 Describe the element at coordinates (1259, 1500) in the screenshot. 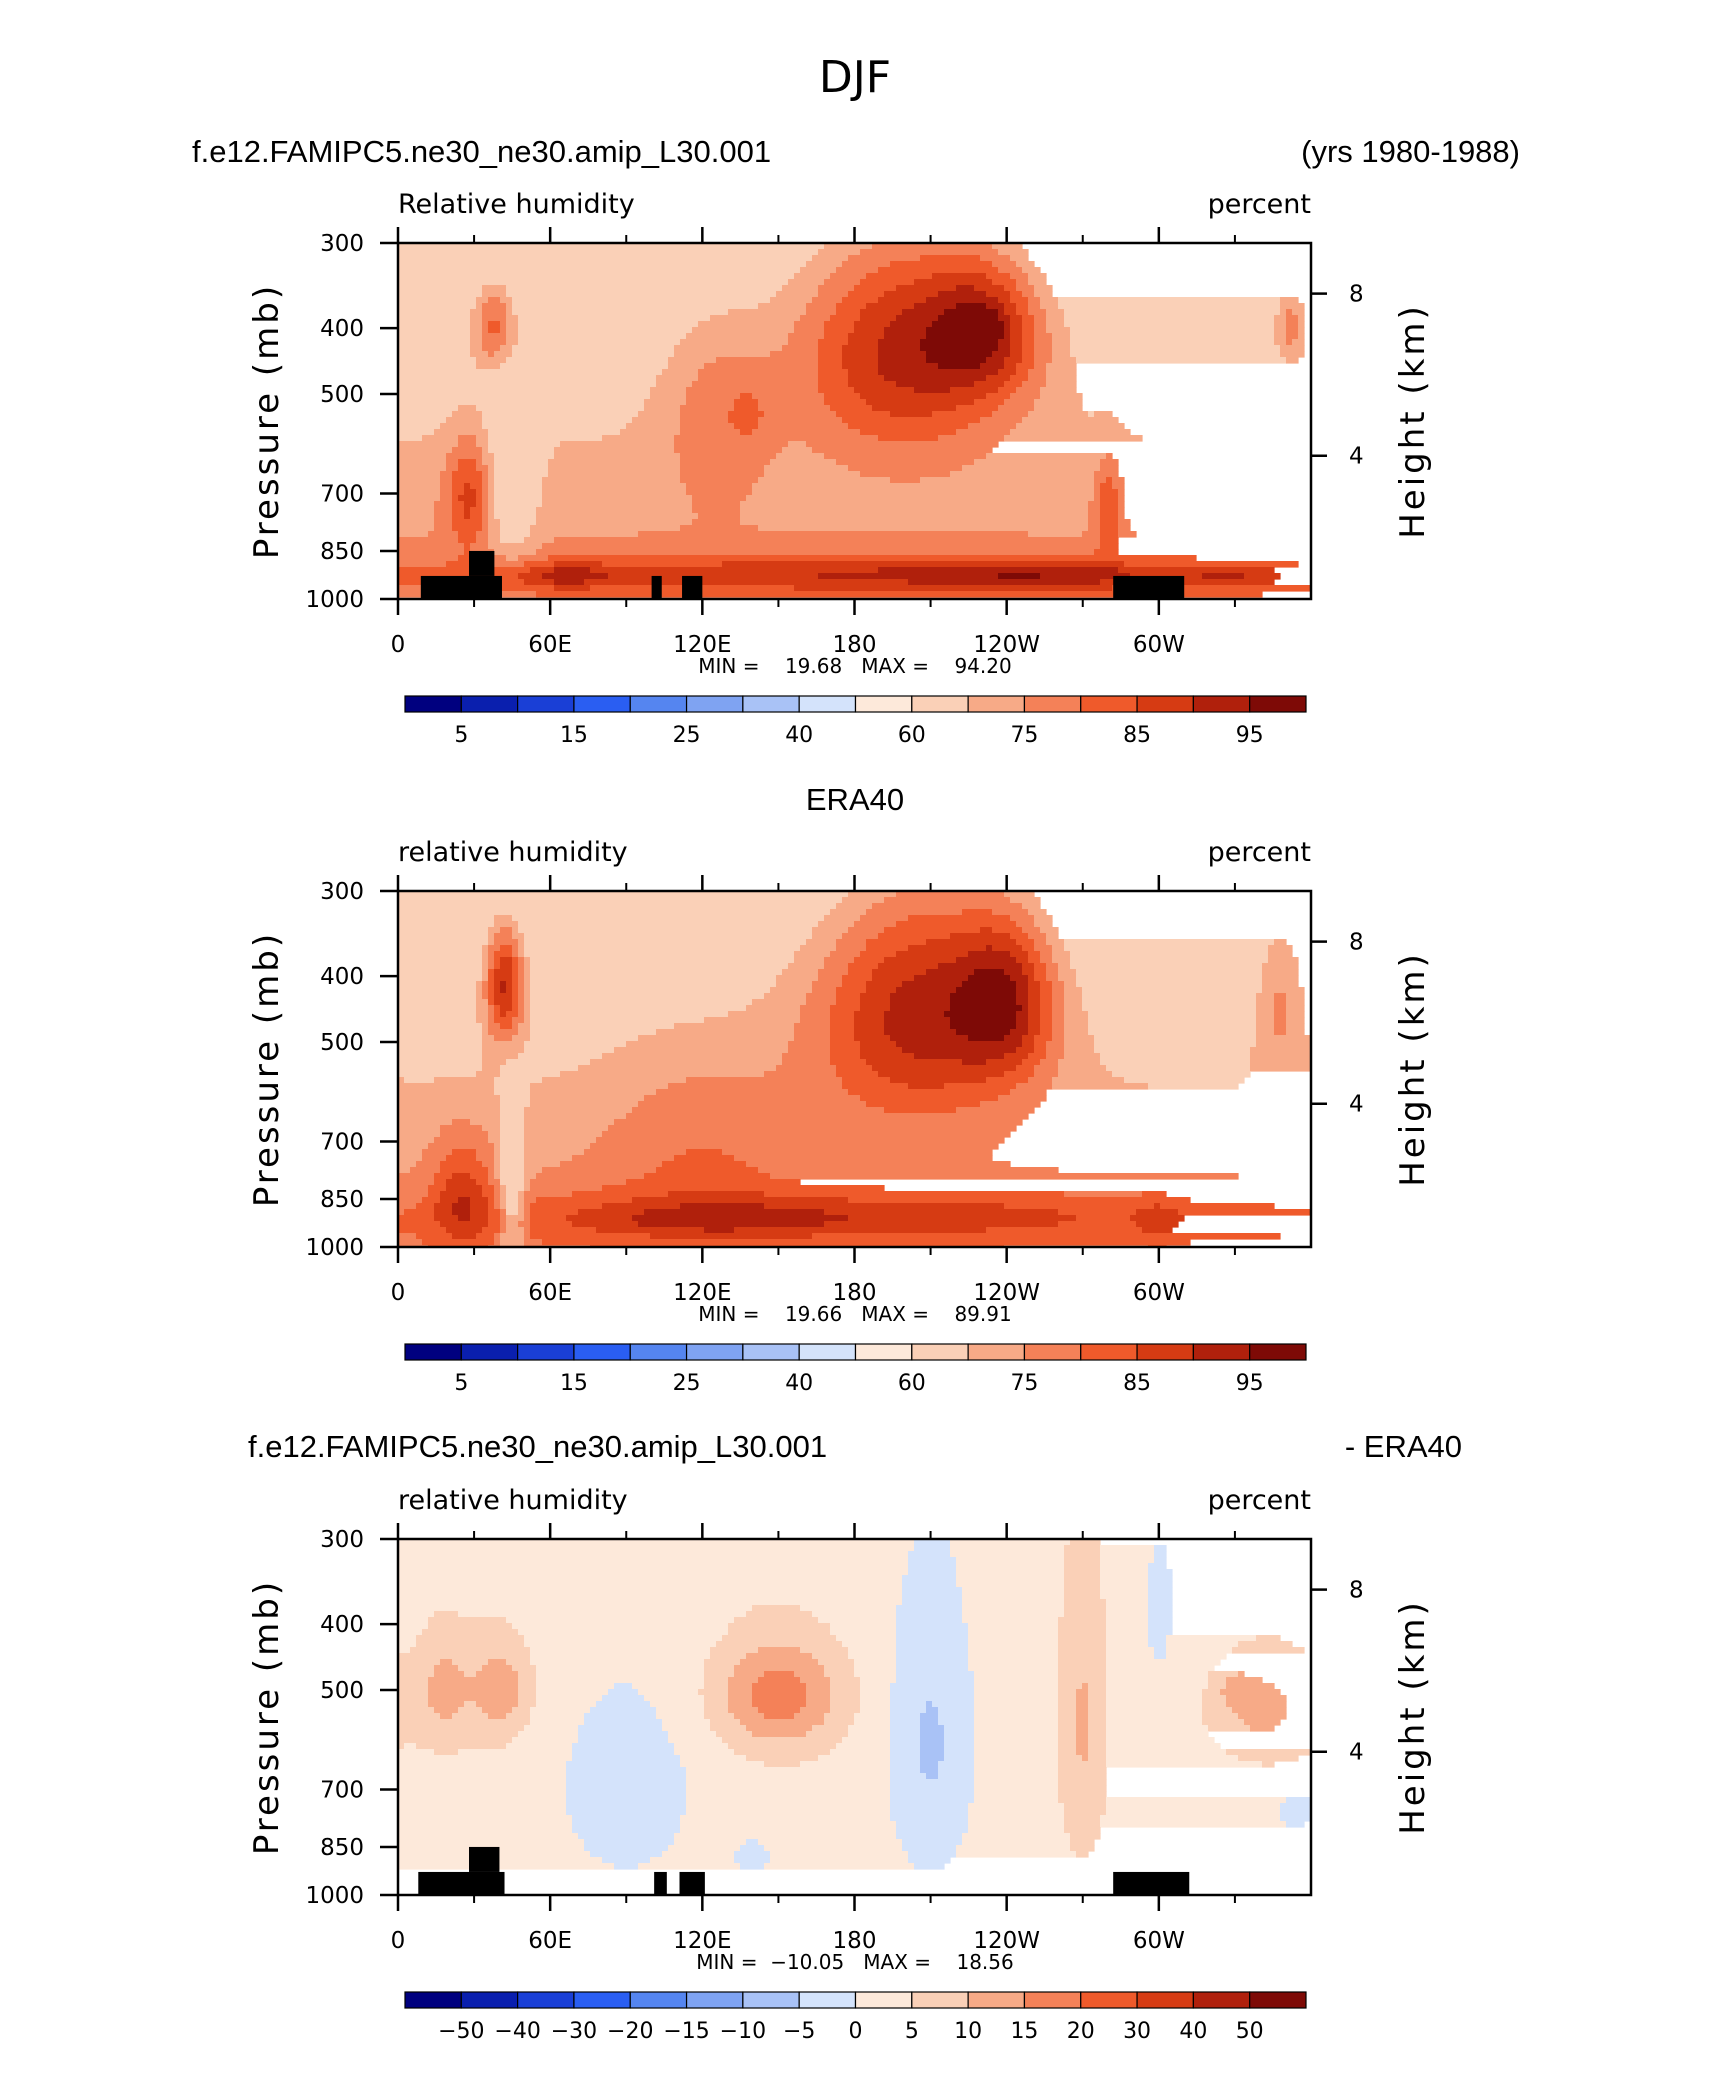

I see `panel-3-unit-label: percent` at that location.